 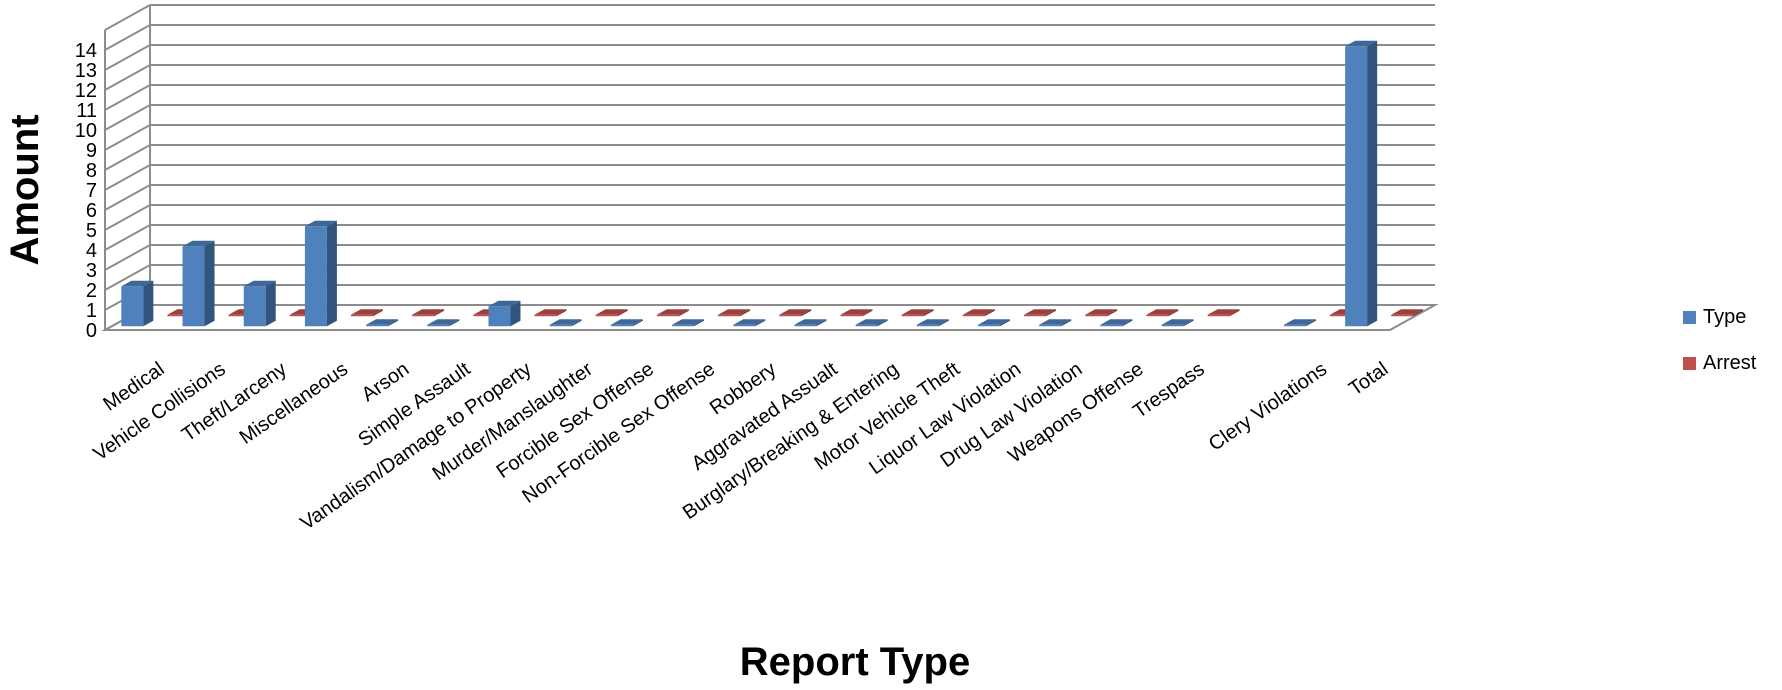 I want to click on y-tick-label: 6, so click(x=91, y=211).